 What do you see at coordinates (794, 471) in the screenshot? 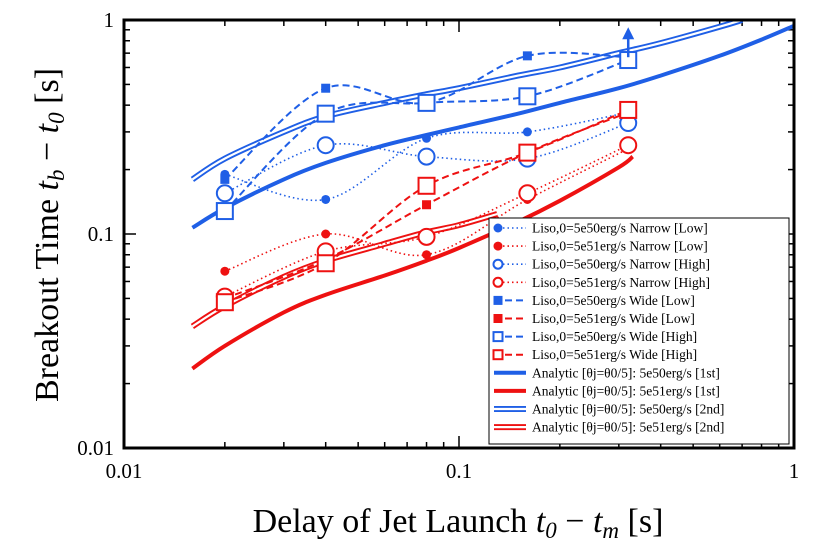
I see `x-tick-label: 1` at bounding box center [794, 471].